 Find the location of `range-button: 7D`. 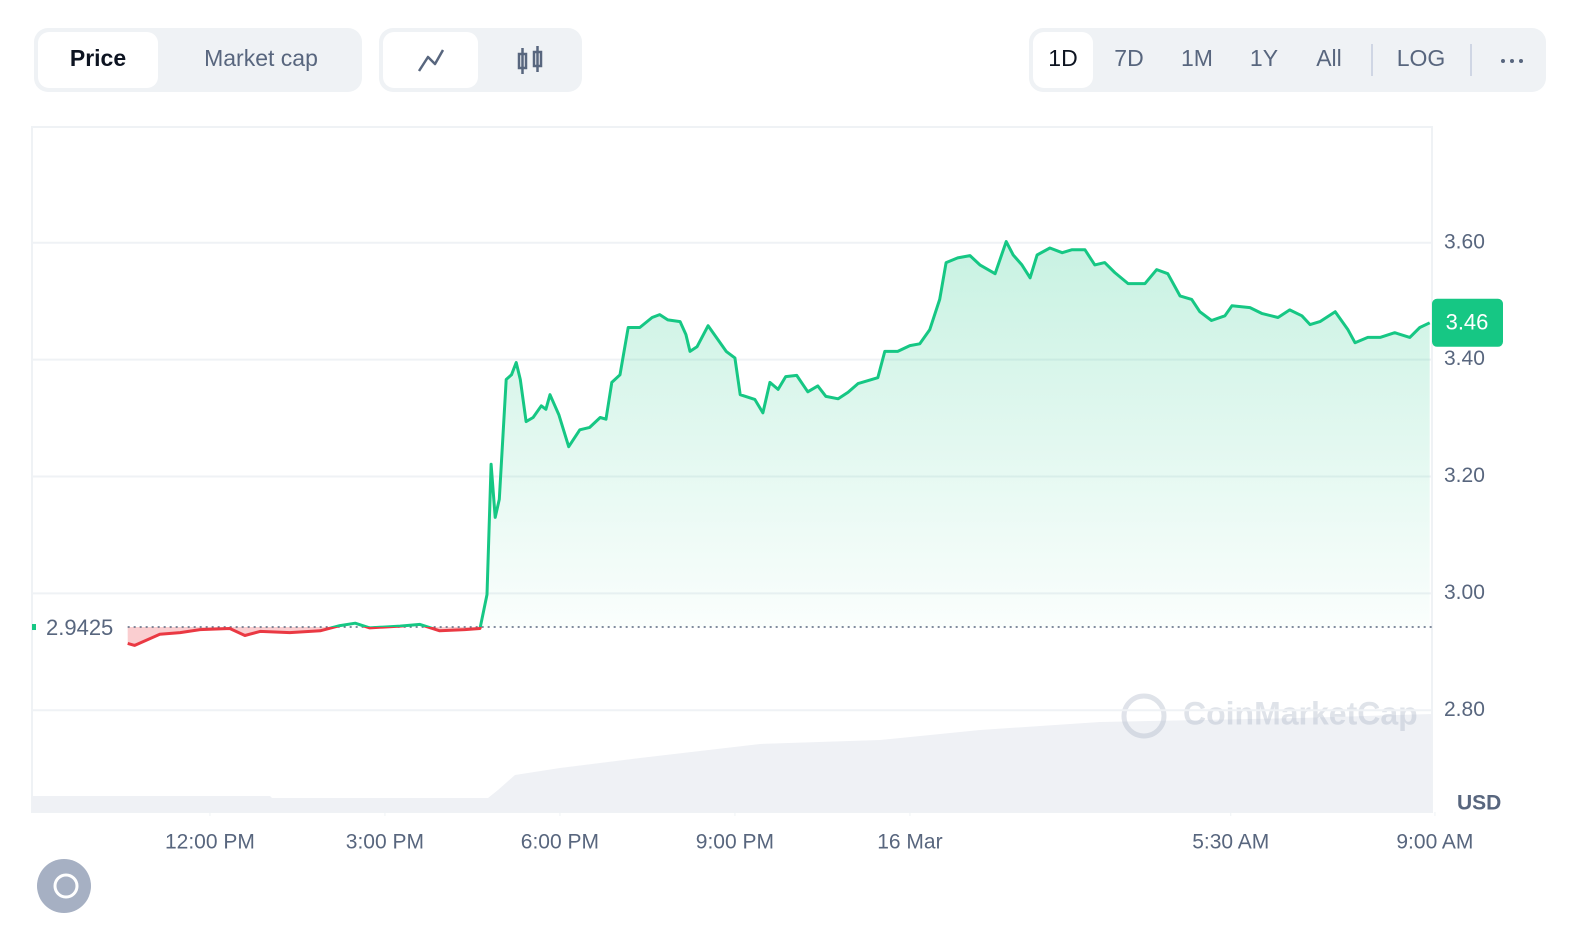

range-button: 7D is located at coordinates (1128, 58).